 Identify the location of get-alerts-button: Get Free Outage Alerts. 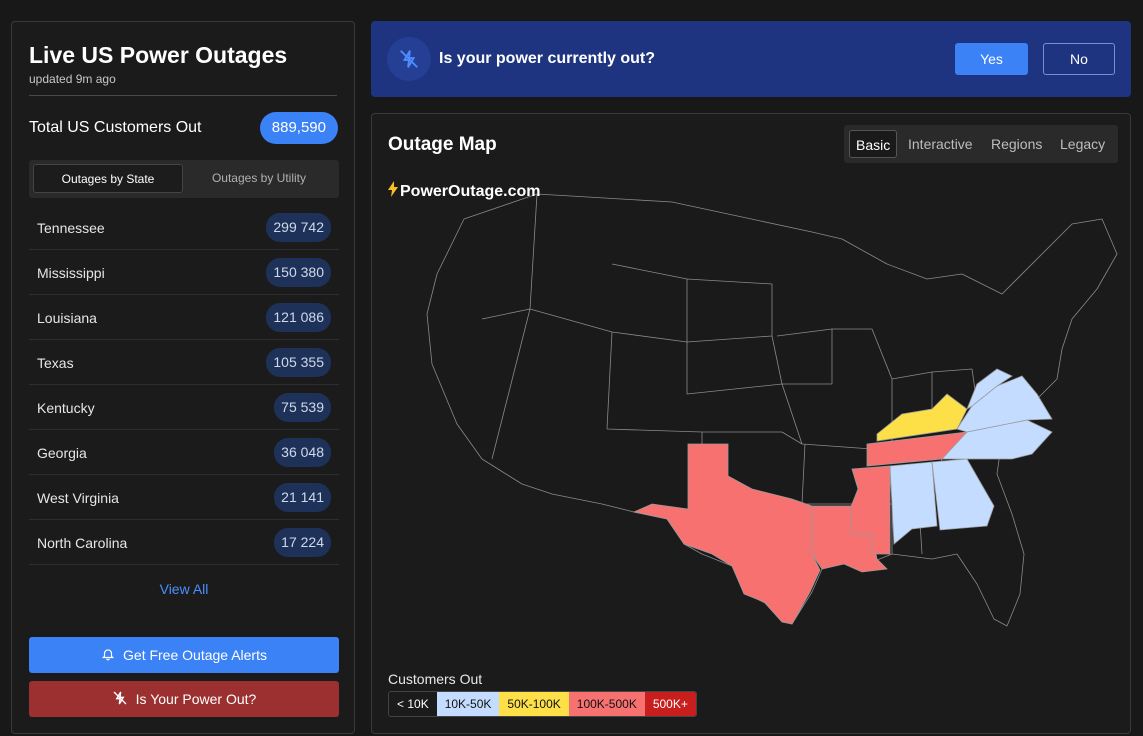
(184, 655).